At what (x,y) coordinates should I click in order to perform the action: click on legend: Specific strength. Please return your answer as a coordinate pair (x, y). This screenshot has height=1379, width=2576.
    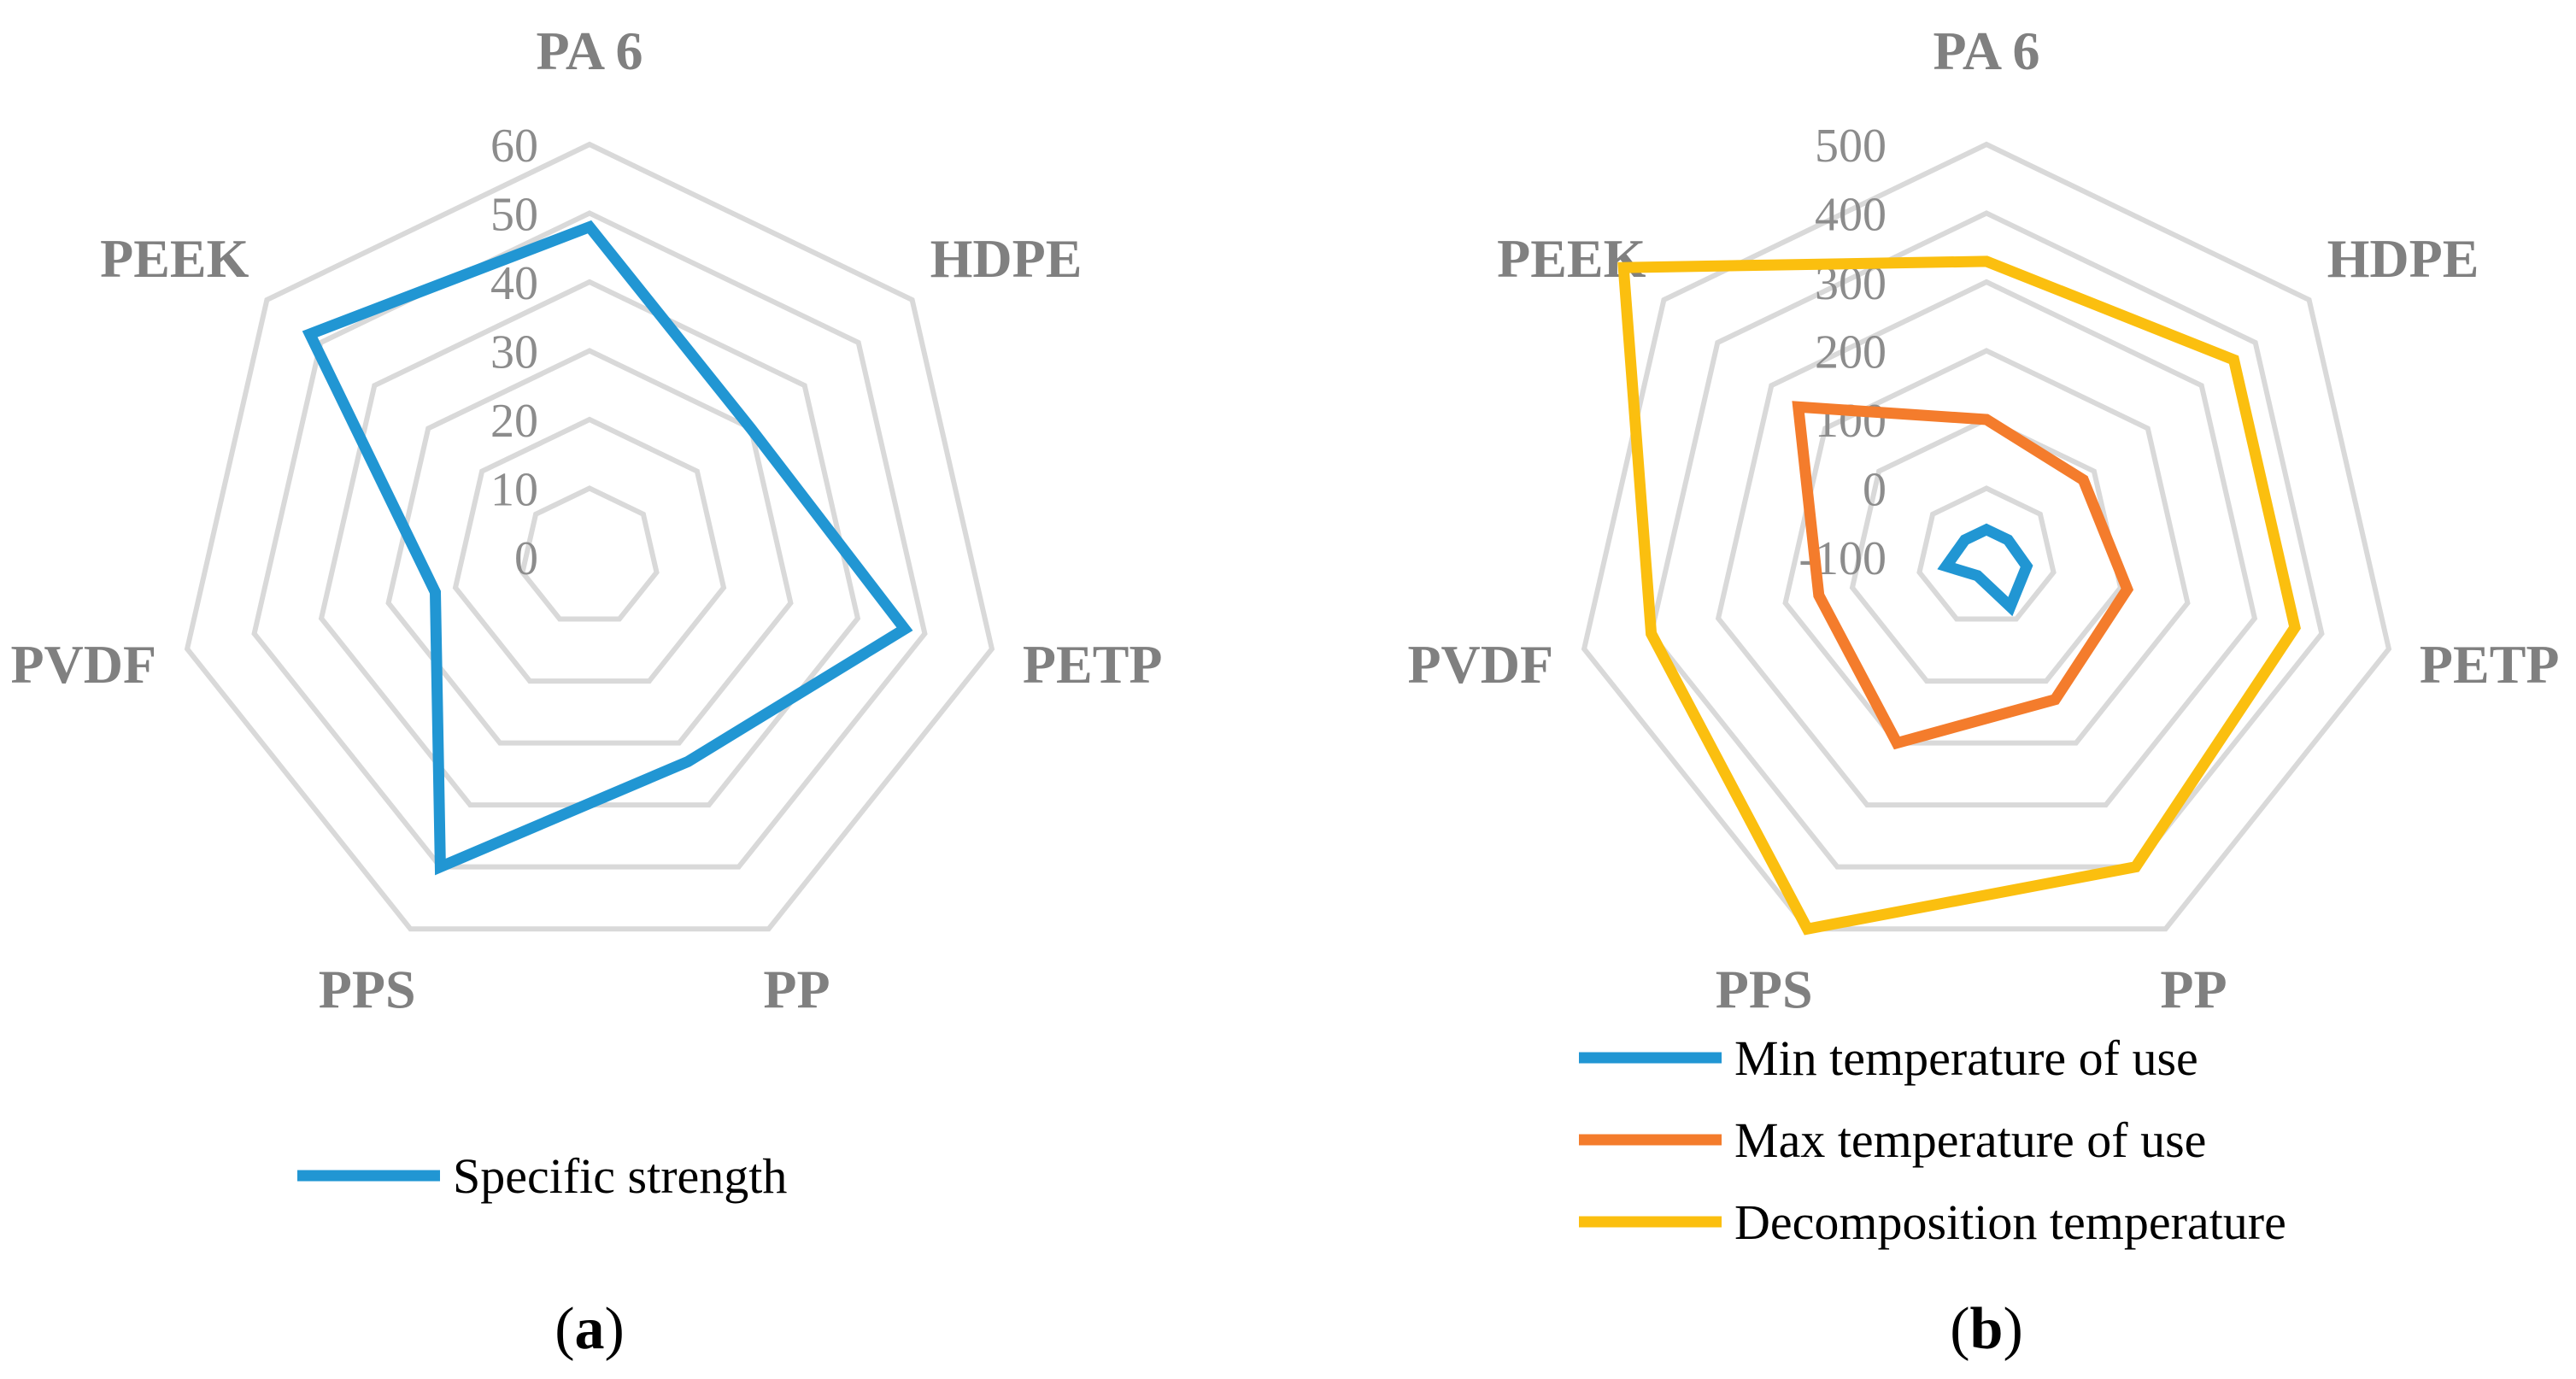
    Looking at the image, I should click on (542, 1176).